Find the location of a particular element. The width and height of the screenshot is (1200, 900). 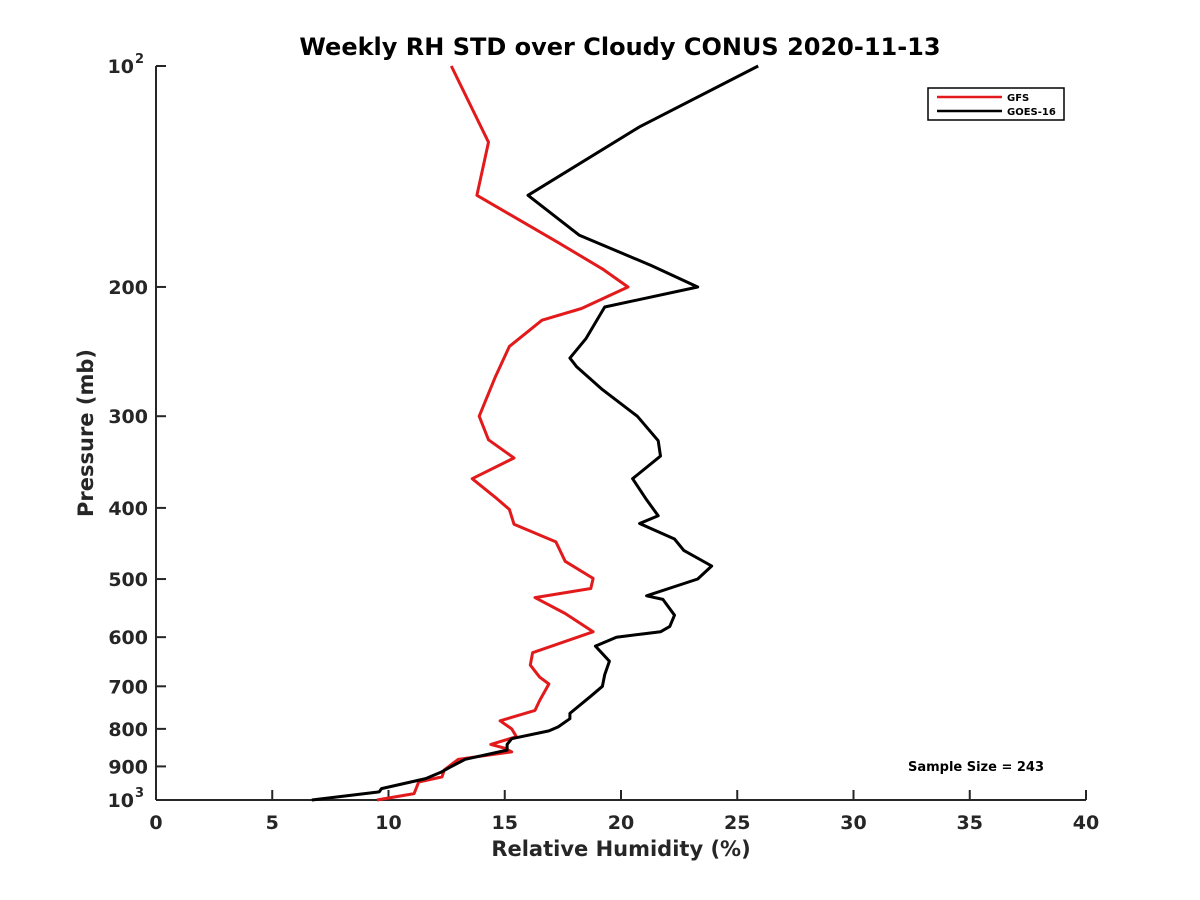

legend-box is located at coordinates (996, 104).